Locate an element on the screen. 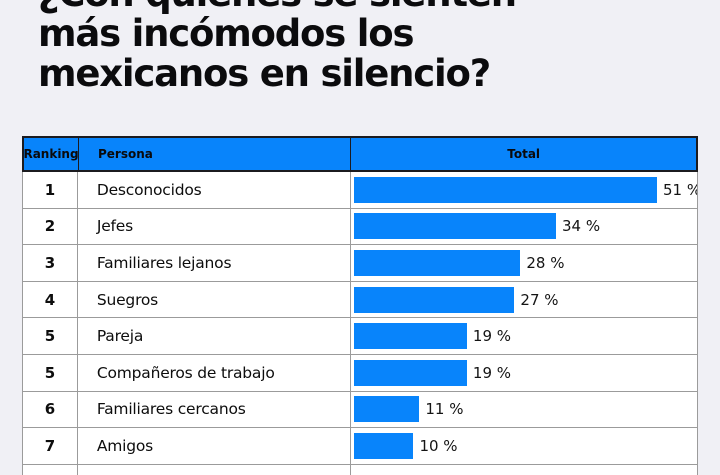 This screenshot has height=475, width=720. total-cell is located at coordinates (523, 469).